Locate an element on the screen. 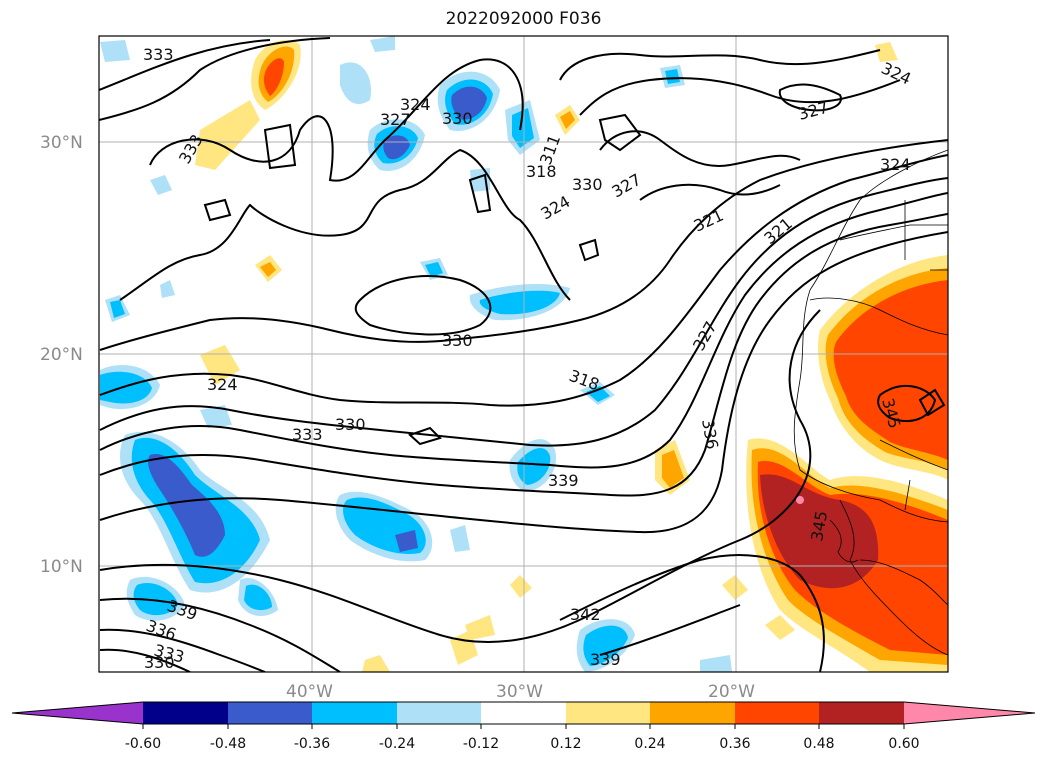 The height and width of the screenshot is (765, 1047). lon-label: 30°W is located at coordinates (519, 692).